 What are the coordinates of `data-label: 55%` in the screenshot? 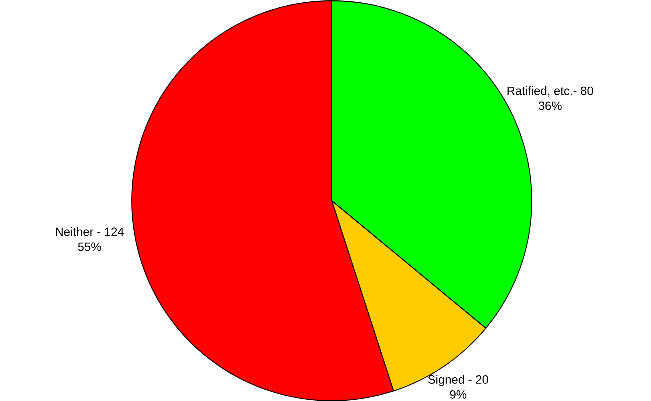 It's located at (90, 246).